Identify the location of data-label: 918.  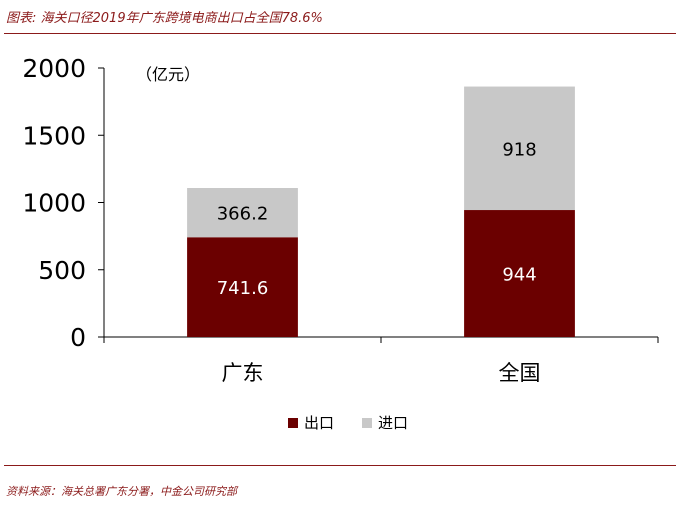
(519, 149).